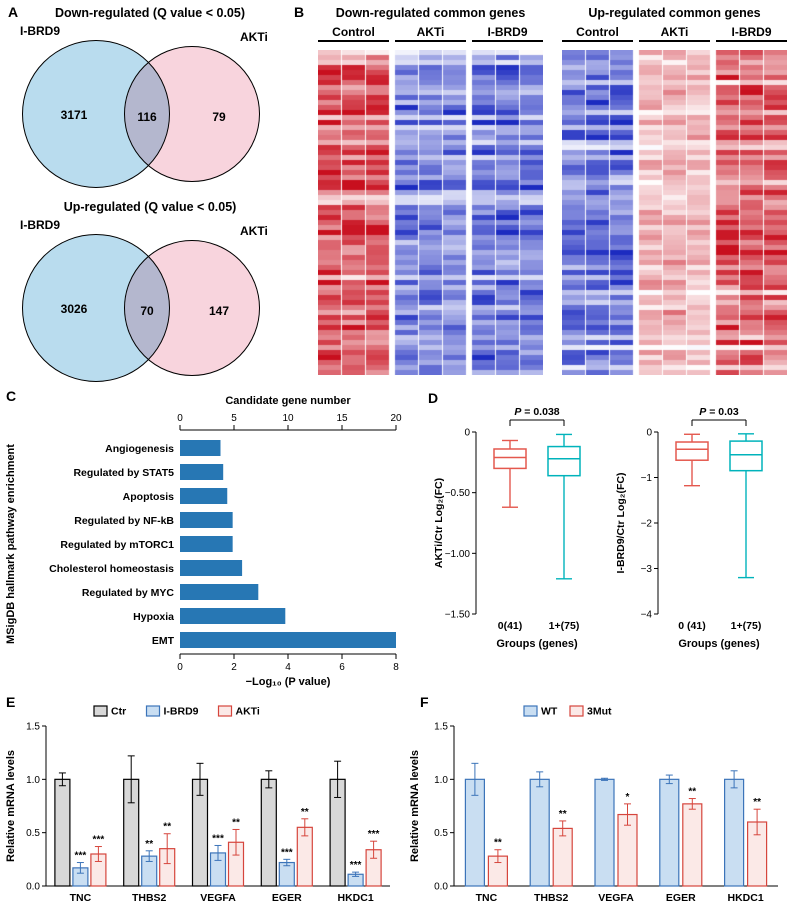 The height and width of the screenshot is (916, 793). I want to click on bottom-axis-tick-label: 4, so click(288, 667).